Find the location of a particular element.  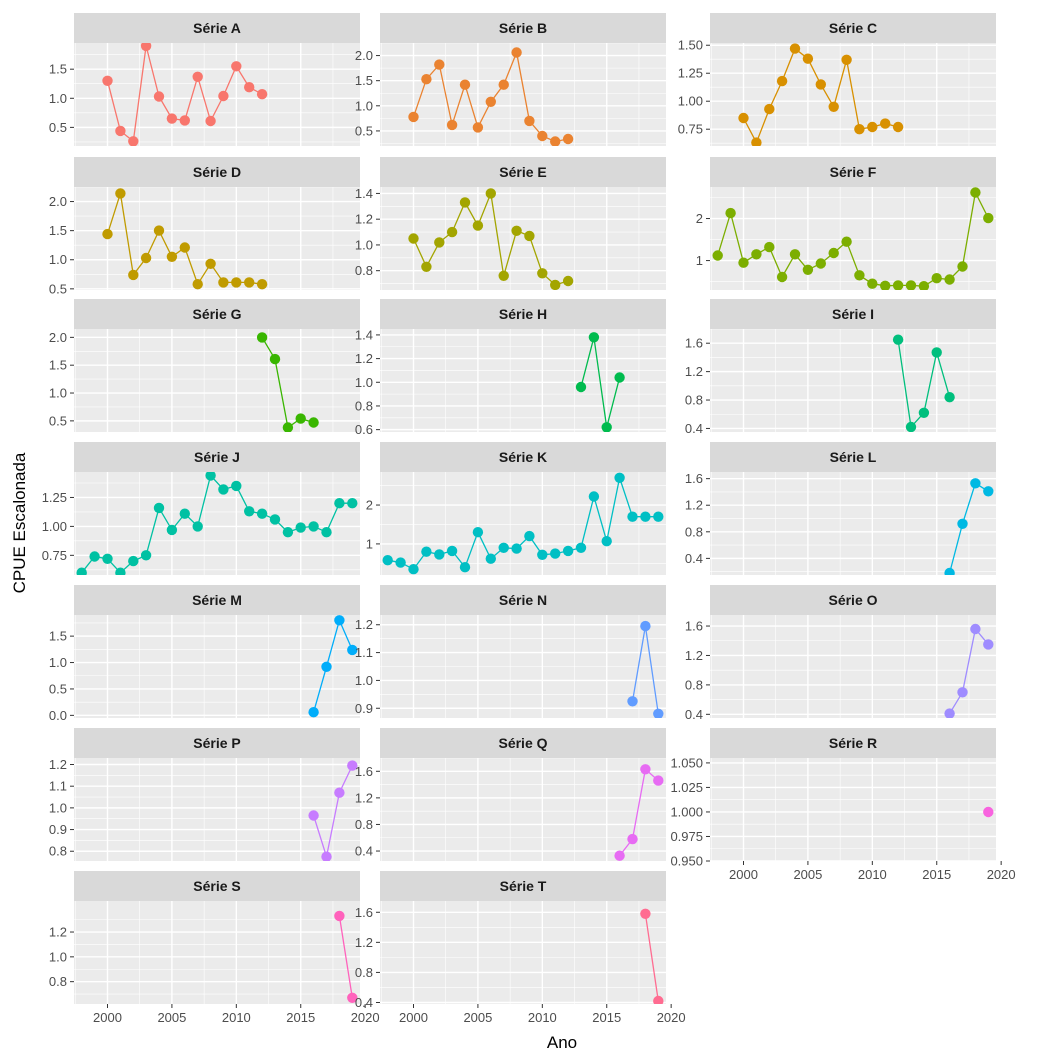

facet-serie-o: Série O 0.4 0.8 1.2 1.6 is located at coordinates (840, 653).